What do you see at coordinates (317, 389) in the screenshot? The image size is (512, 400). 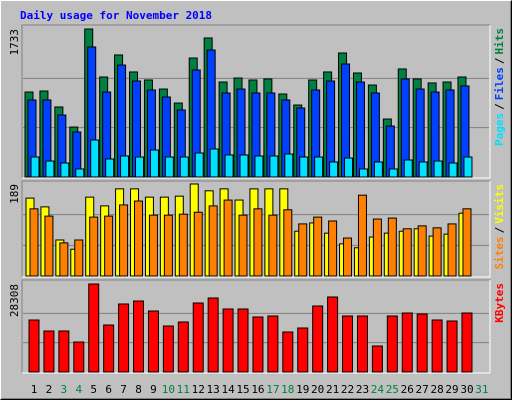 I see `x-tick-label: 20` at bounding box center [317, 389].